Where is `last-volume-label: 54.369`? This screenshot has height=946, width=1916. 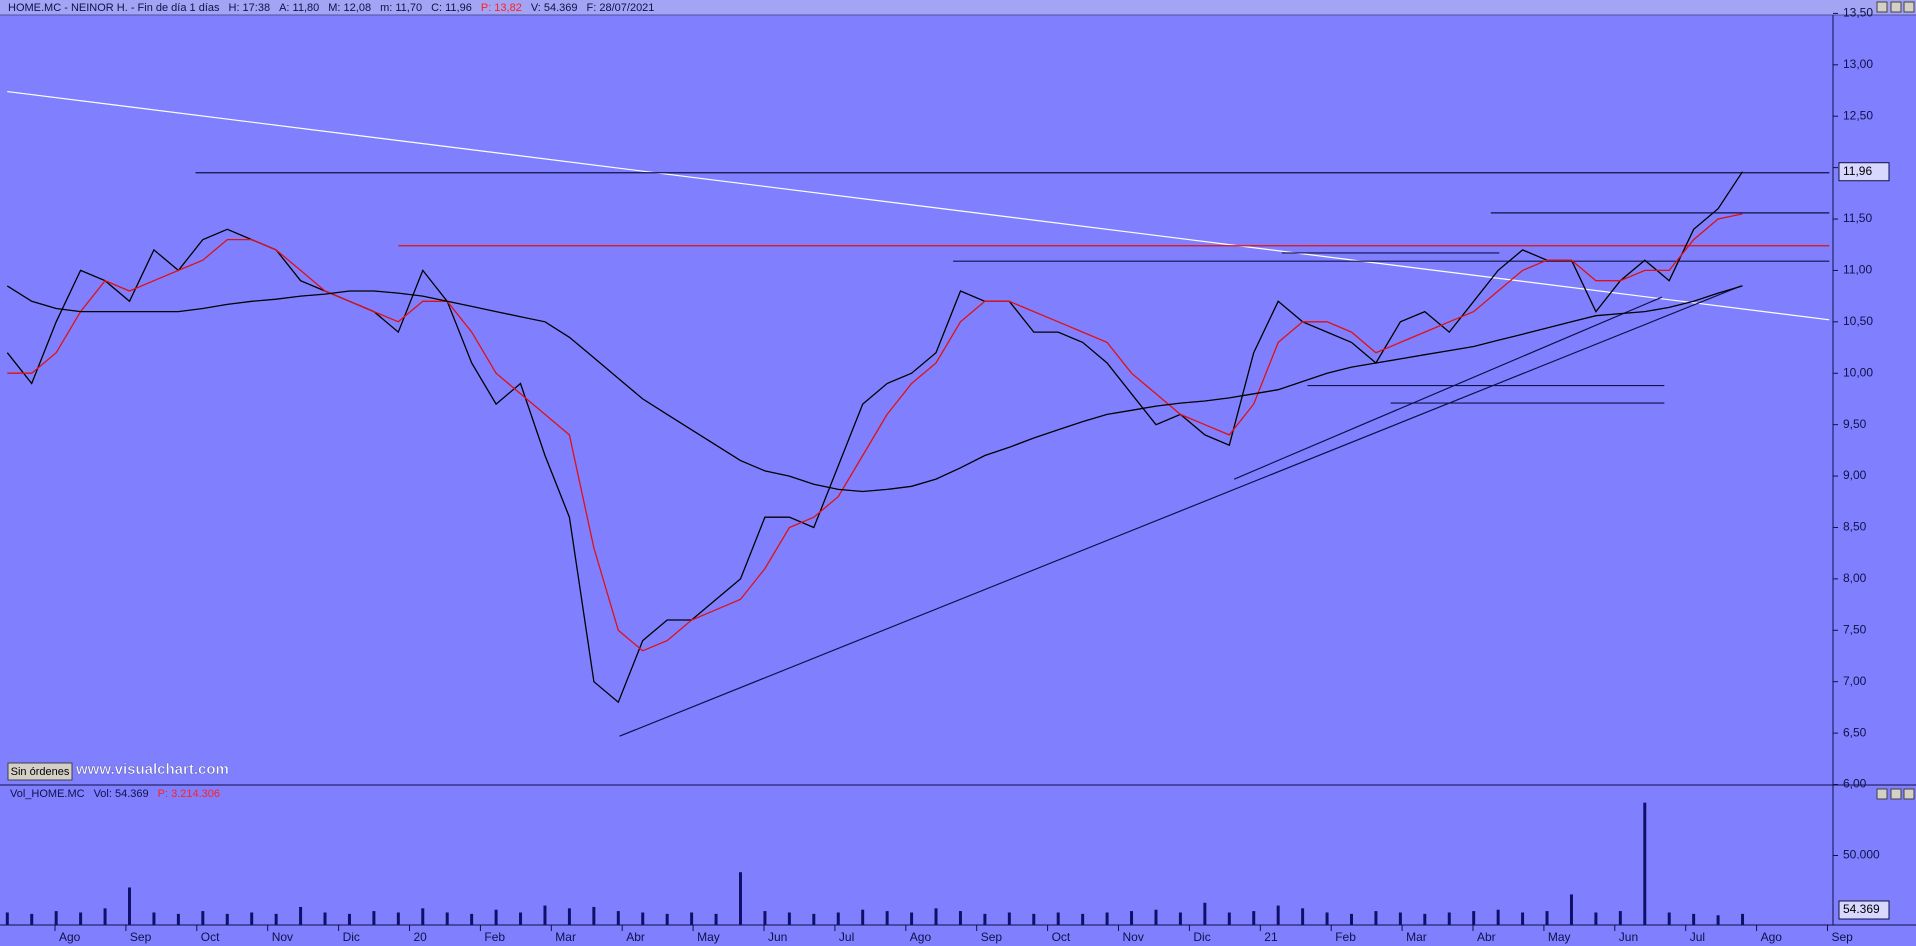 last-volume-label: 54.369 is located at coordinates (1861, 909).